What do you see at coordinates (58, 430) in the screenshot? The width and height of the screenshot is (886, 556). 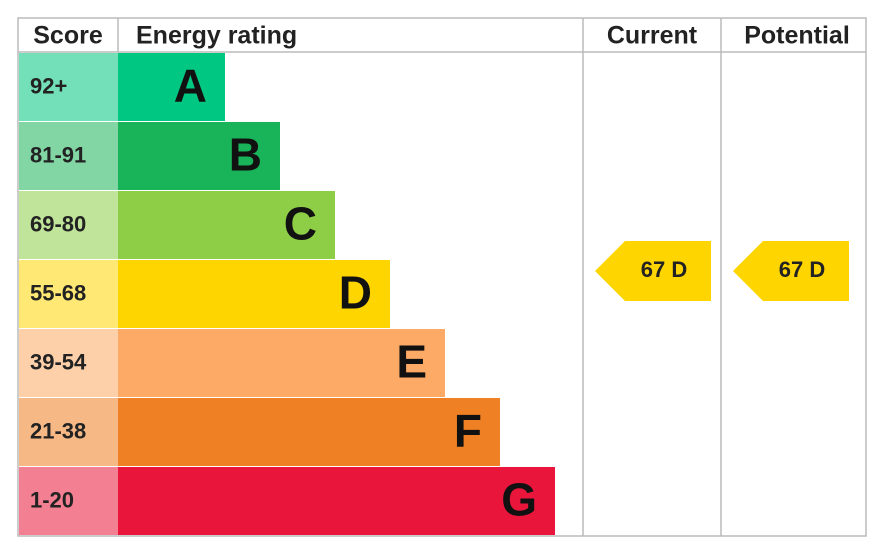 I see `score-label: 21-38` at bounding box center [58, 430].